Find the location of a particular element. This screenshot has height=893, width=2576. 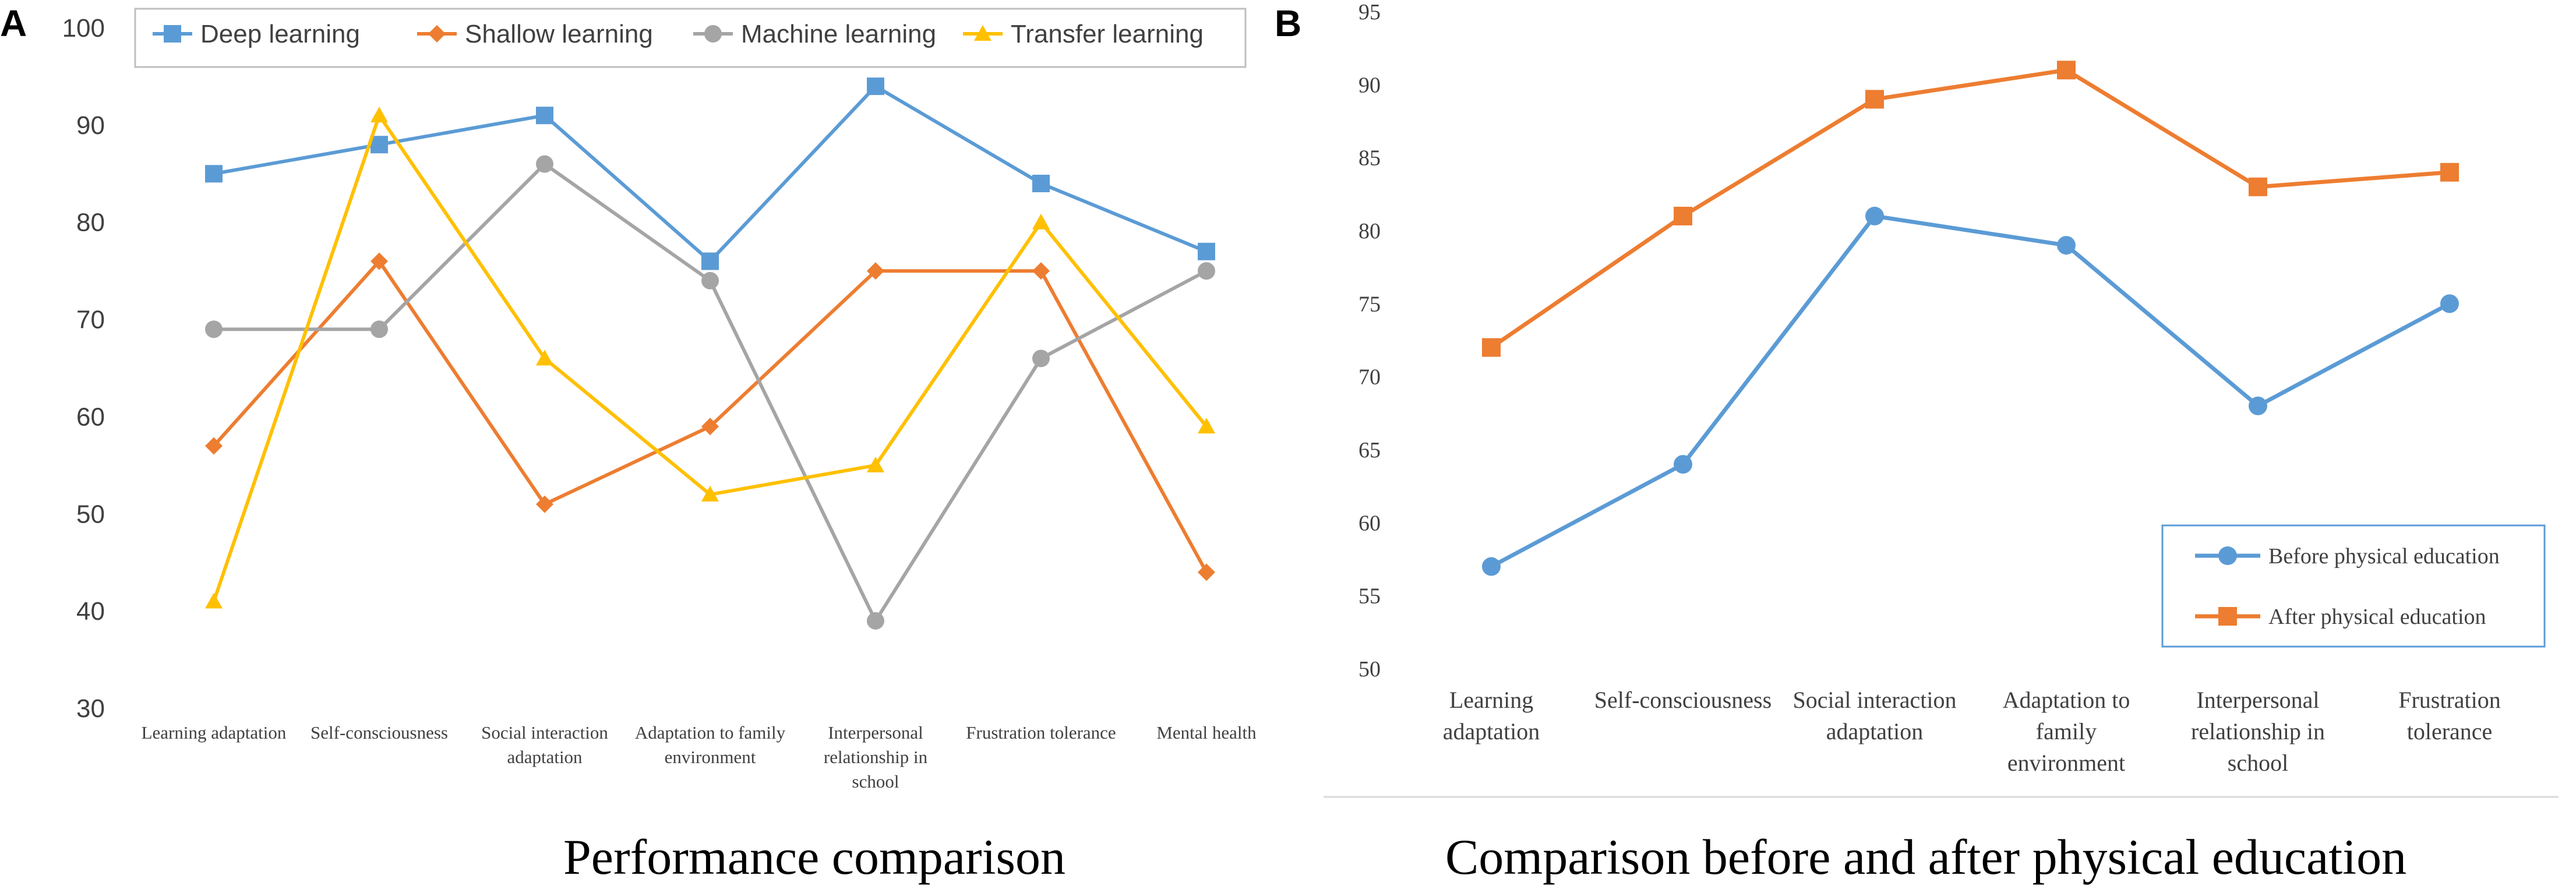

y-tick-label: 55 is located at coordinates (1370, 597).